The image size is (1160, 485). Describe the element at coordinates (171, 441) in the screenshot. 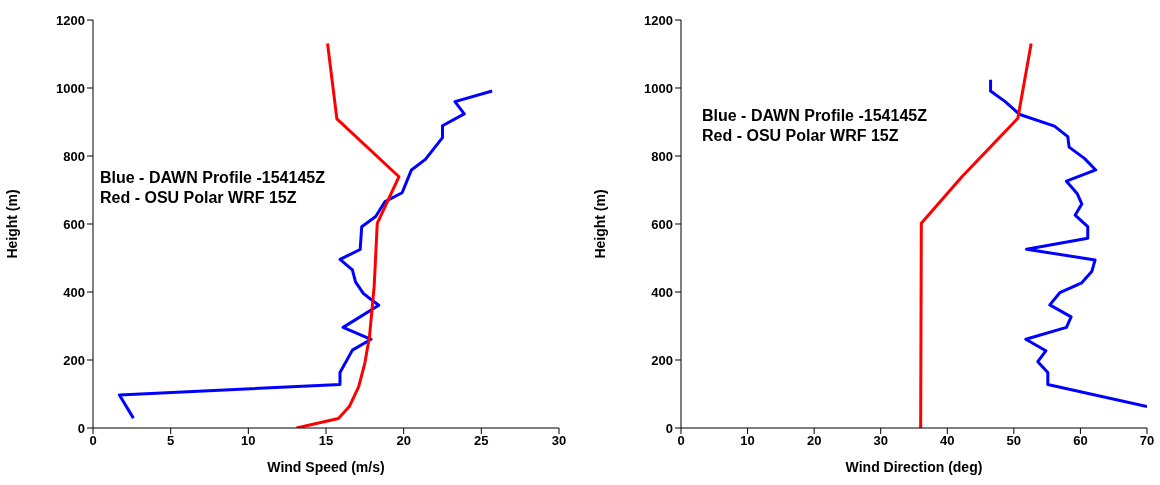

I see `x-tick-label: 5` at that location.